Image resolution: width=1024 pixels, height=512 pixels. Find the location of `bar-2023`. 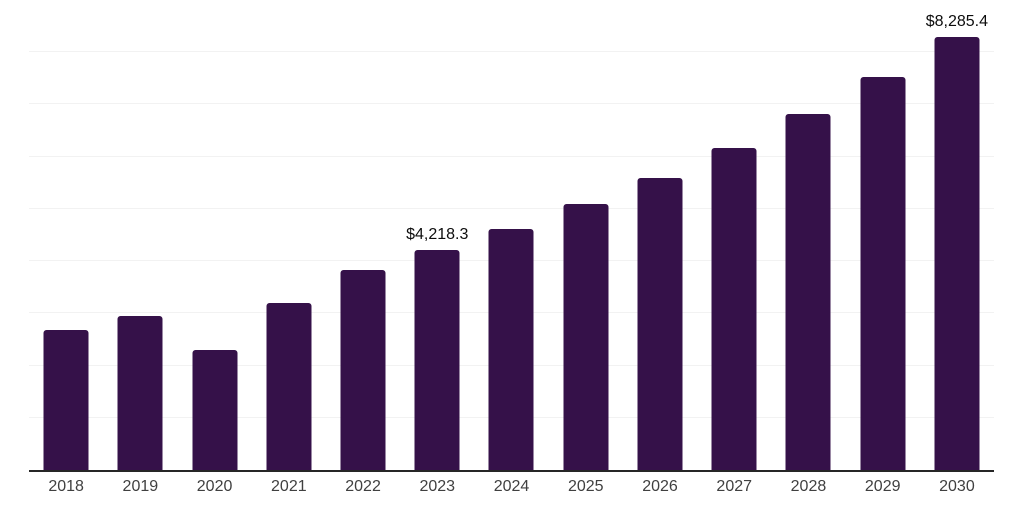

bar-2023 is located at coordinates (437, 359).